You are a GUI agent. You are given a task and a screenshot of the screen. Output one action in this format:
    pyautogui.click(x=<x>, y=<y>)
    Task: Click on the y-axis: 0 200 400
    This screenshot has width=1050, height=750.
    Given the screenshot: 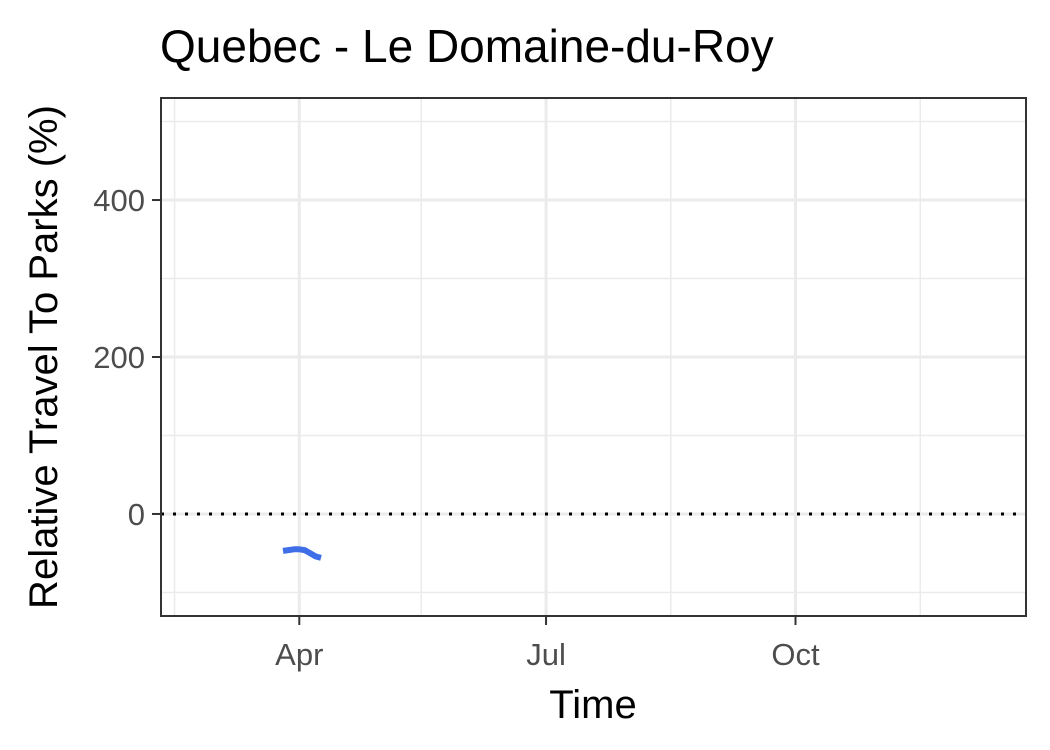 What is the action you would take?
    pyautogui.click(x=127, y=357)
    